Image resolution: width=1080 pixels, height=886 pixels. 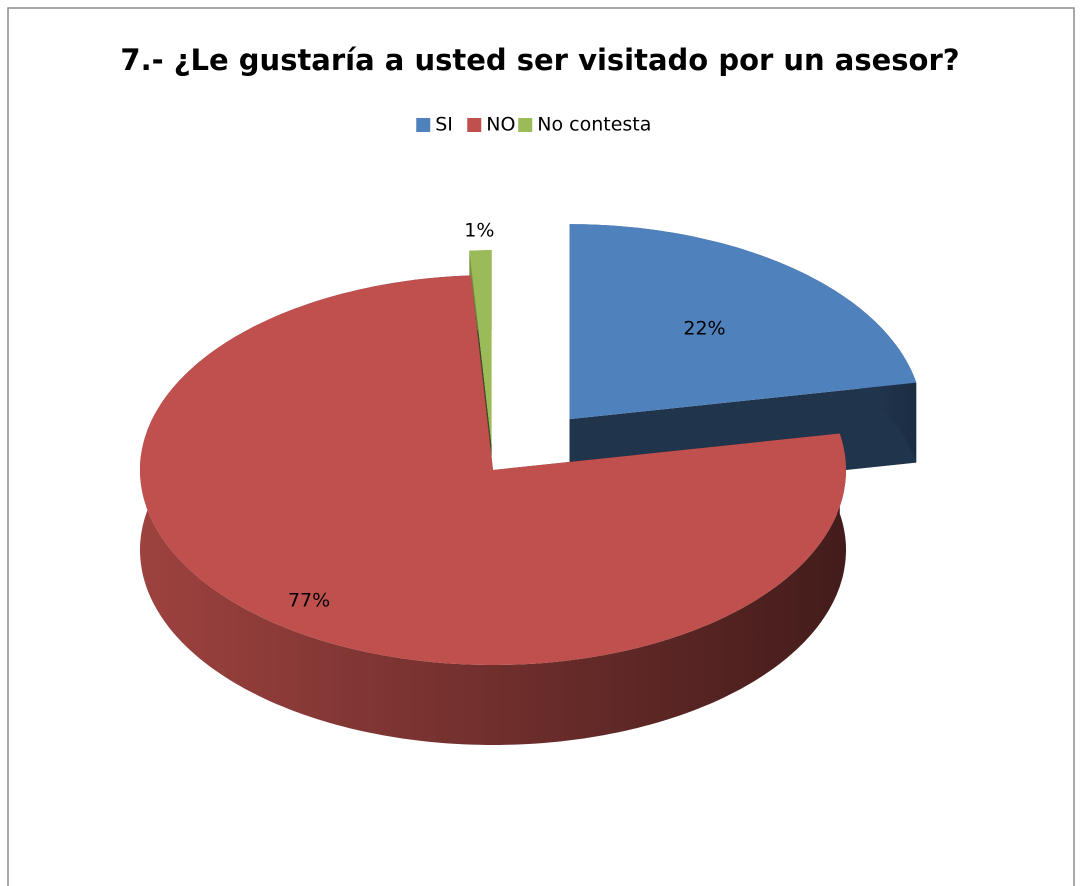 What do you see at coordinates (309, 600) in the screenshot?
I see `data-label: 77%` at bounding box center [309, 600].